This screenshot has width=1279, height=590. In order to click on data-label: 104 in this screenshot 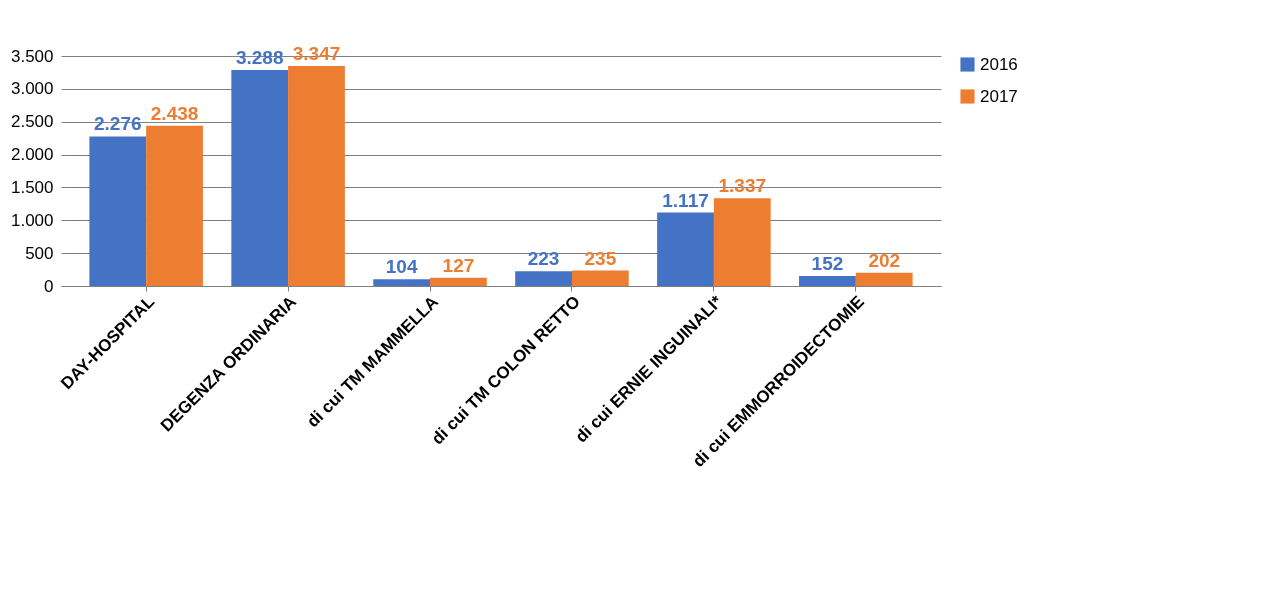, I will do `click(401, 267)`.